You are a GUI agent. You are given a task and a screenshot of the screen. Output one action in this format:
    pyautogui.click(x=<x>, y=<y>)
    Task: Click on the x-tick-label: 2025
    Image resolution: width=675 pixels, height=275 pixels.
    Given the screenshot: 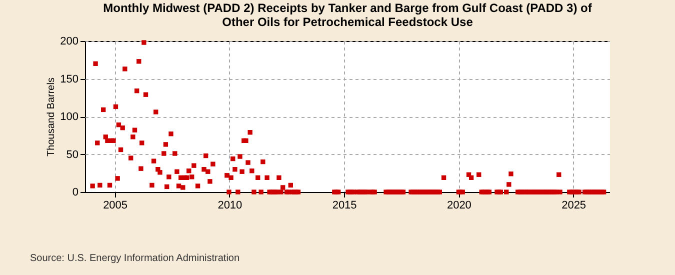 What is the action you would take?
    pyautogui.click(x=574, y=206)
    